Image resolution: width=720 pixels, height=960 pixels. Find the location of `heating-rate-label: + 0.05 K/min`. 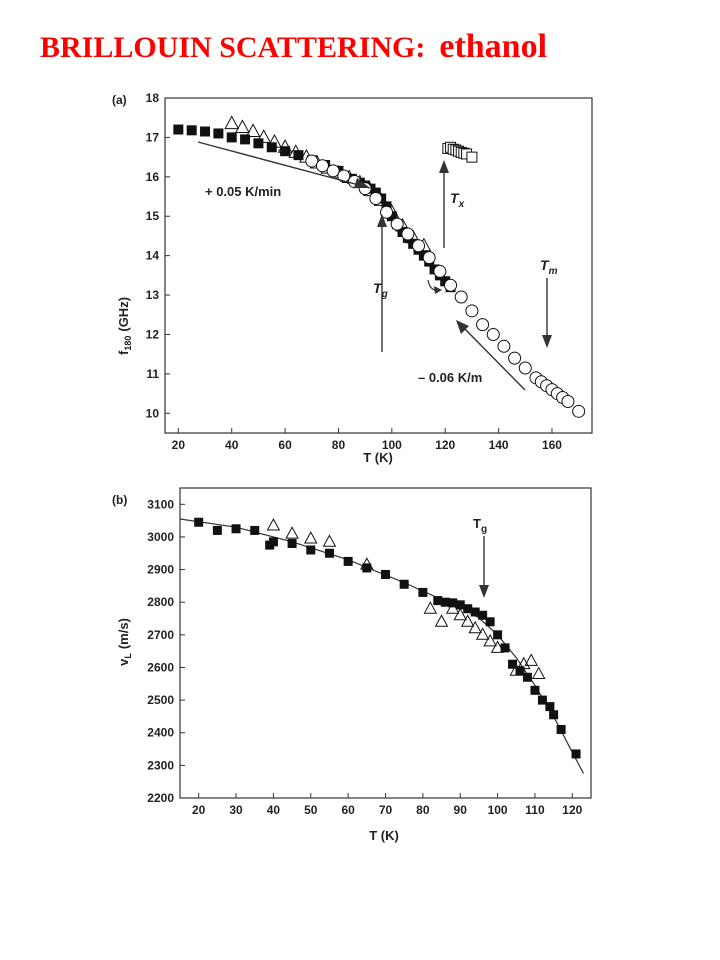

heating-rate-label: + 0.05 K/min is located at coordinates (243, 191).